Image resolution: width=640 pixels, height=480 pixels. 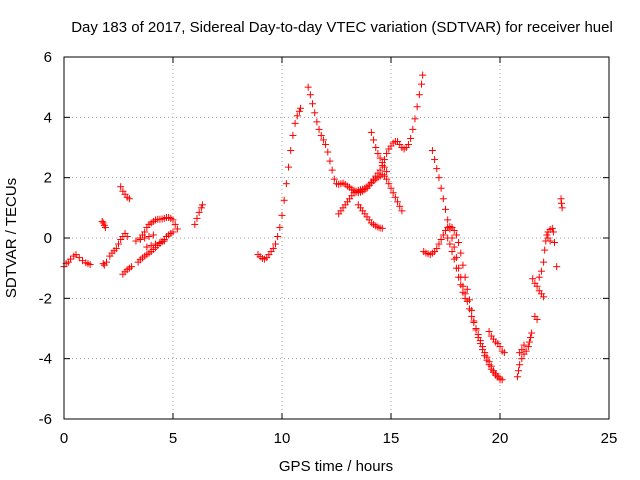 I want to click on y-axis-label: SDTVAR / TECUs, so click(x=11, y=238).